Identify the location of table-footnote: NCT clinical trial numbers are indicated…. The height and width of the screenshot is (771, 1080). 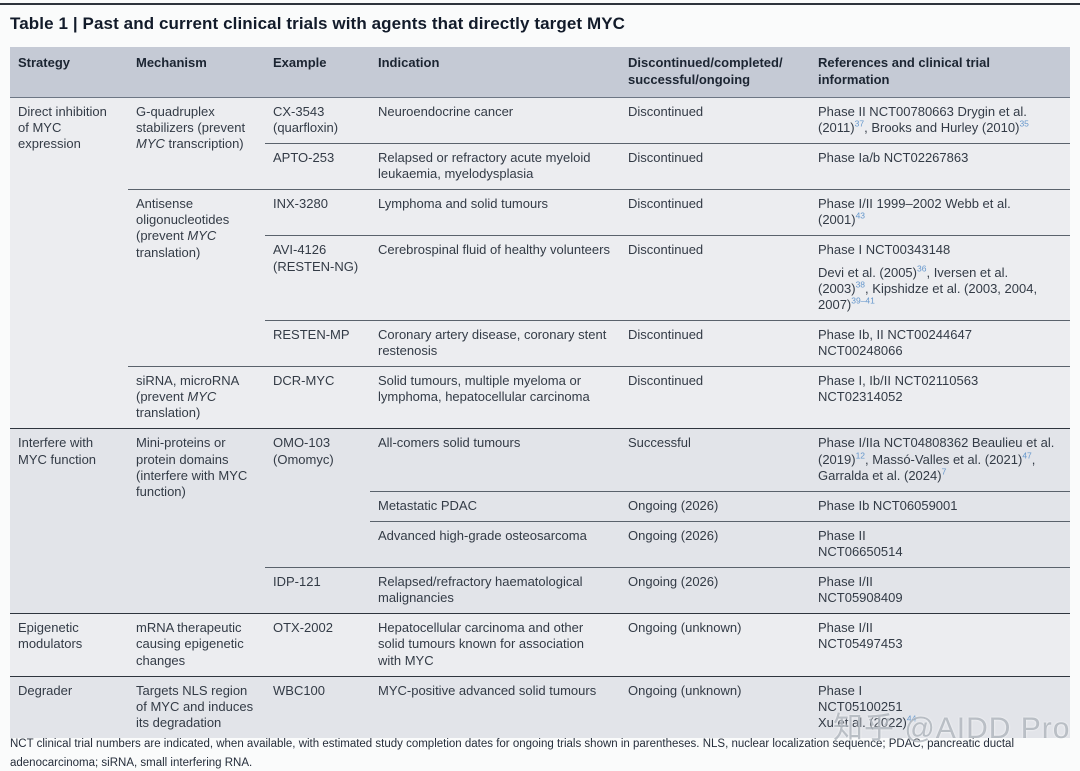
(512, 753).